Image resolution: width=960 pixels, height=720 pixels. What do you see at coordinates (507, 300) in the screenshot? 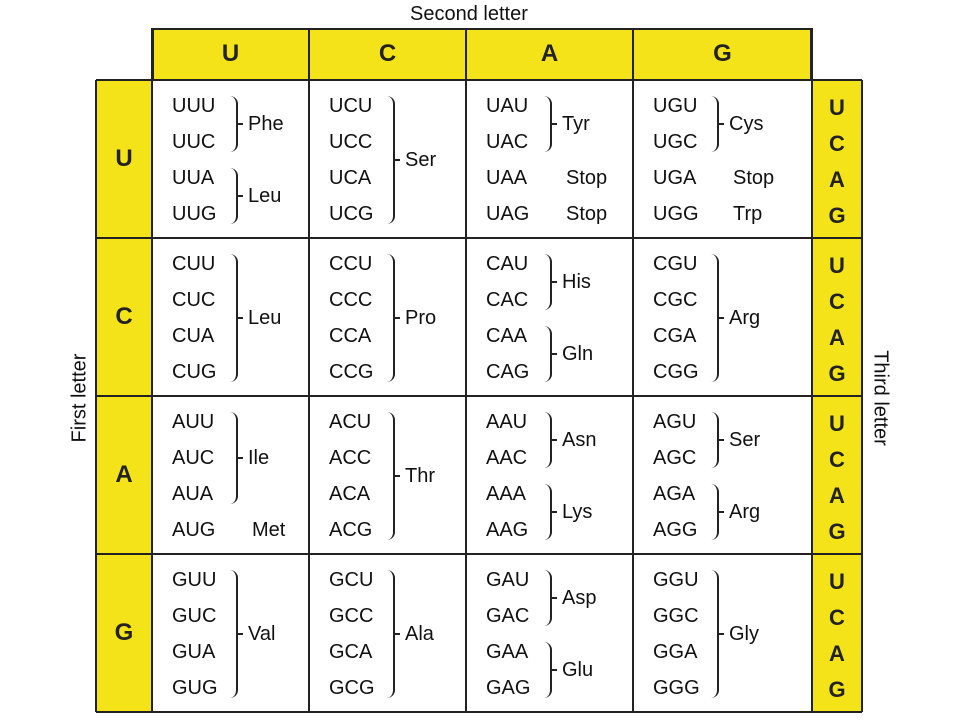
I see `codon-CAC: CAC` at bounding box center [507, 300].